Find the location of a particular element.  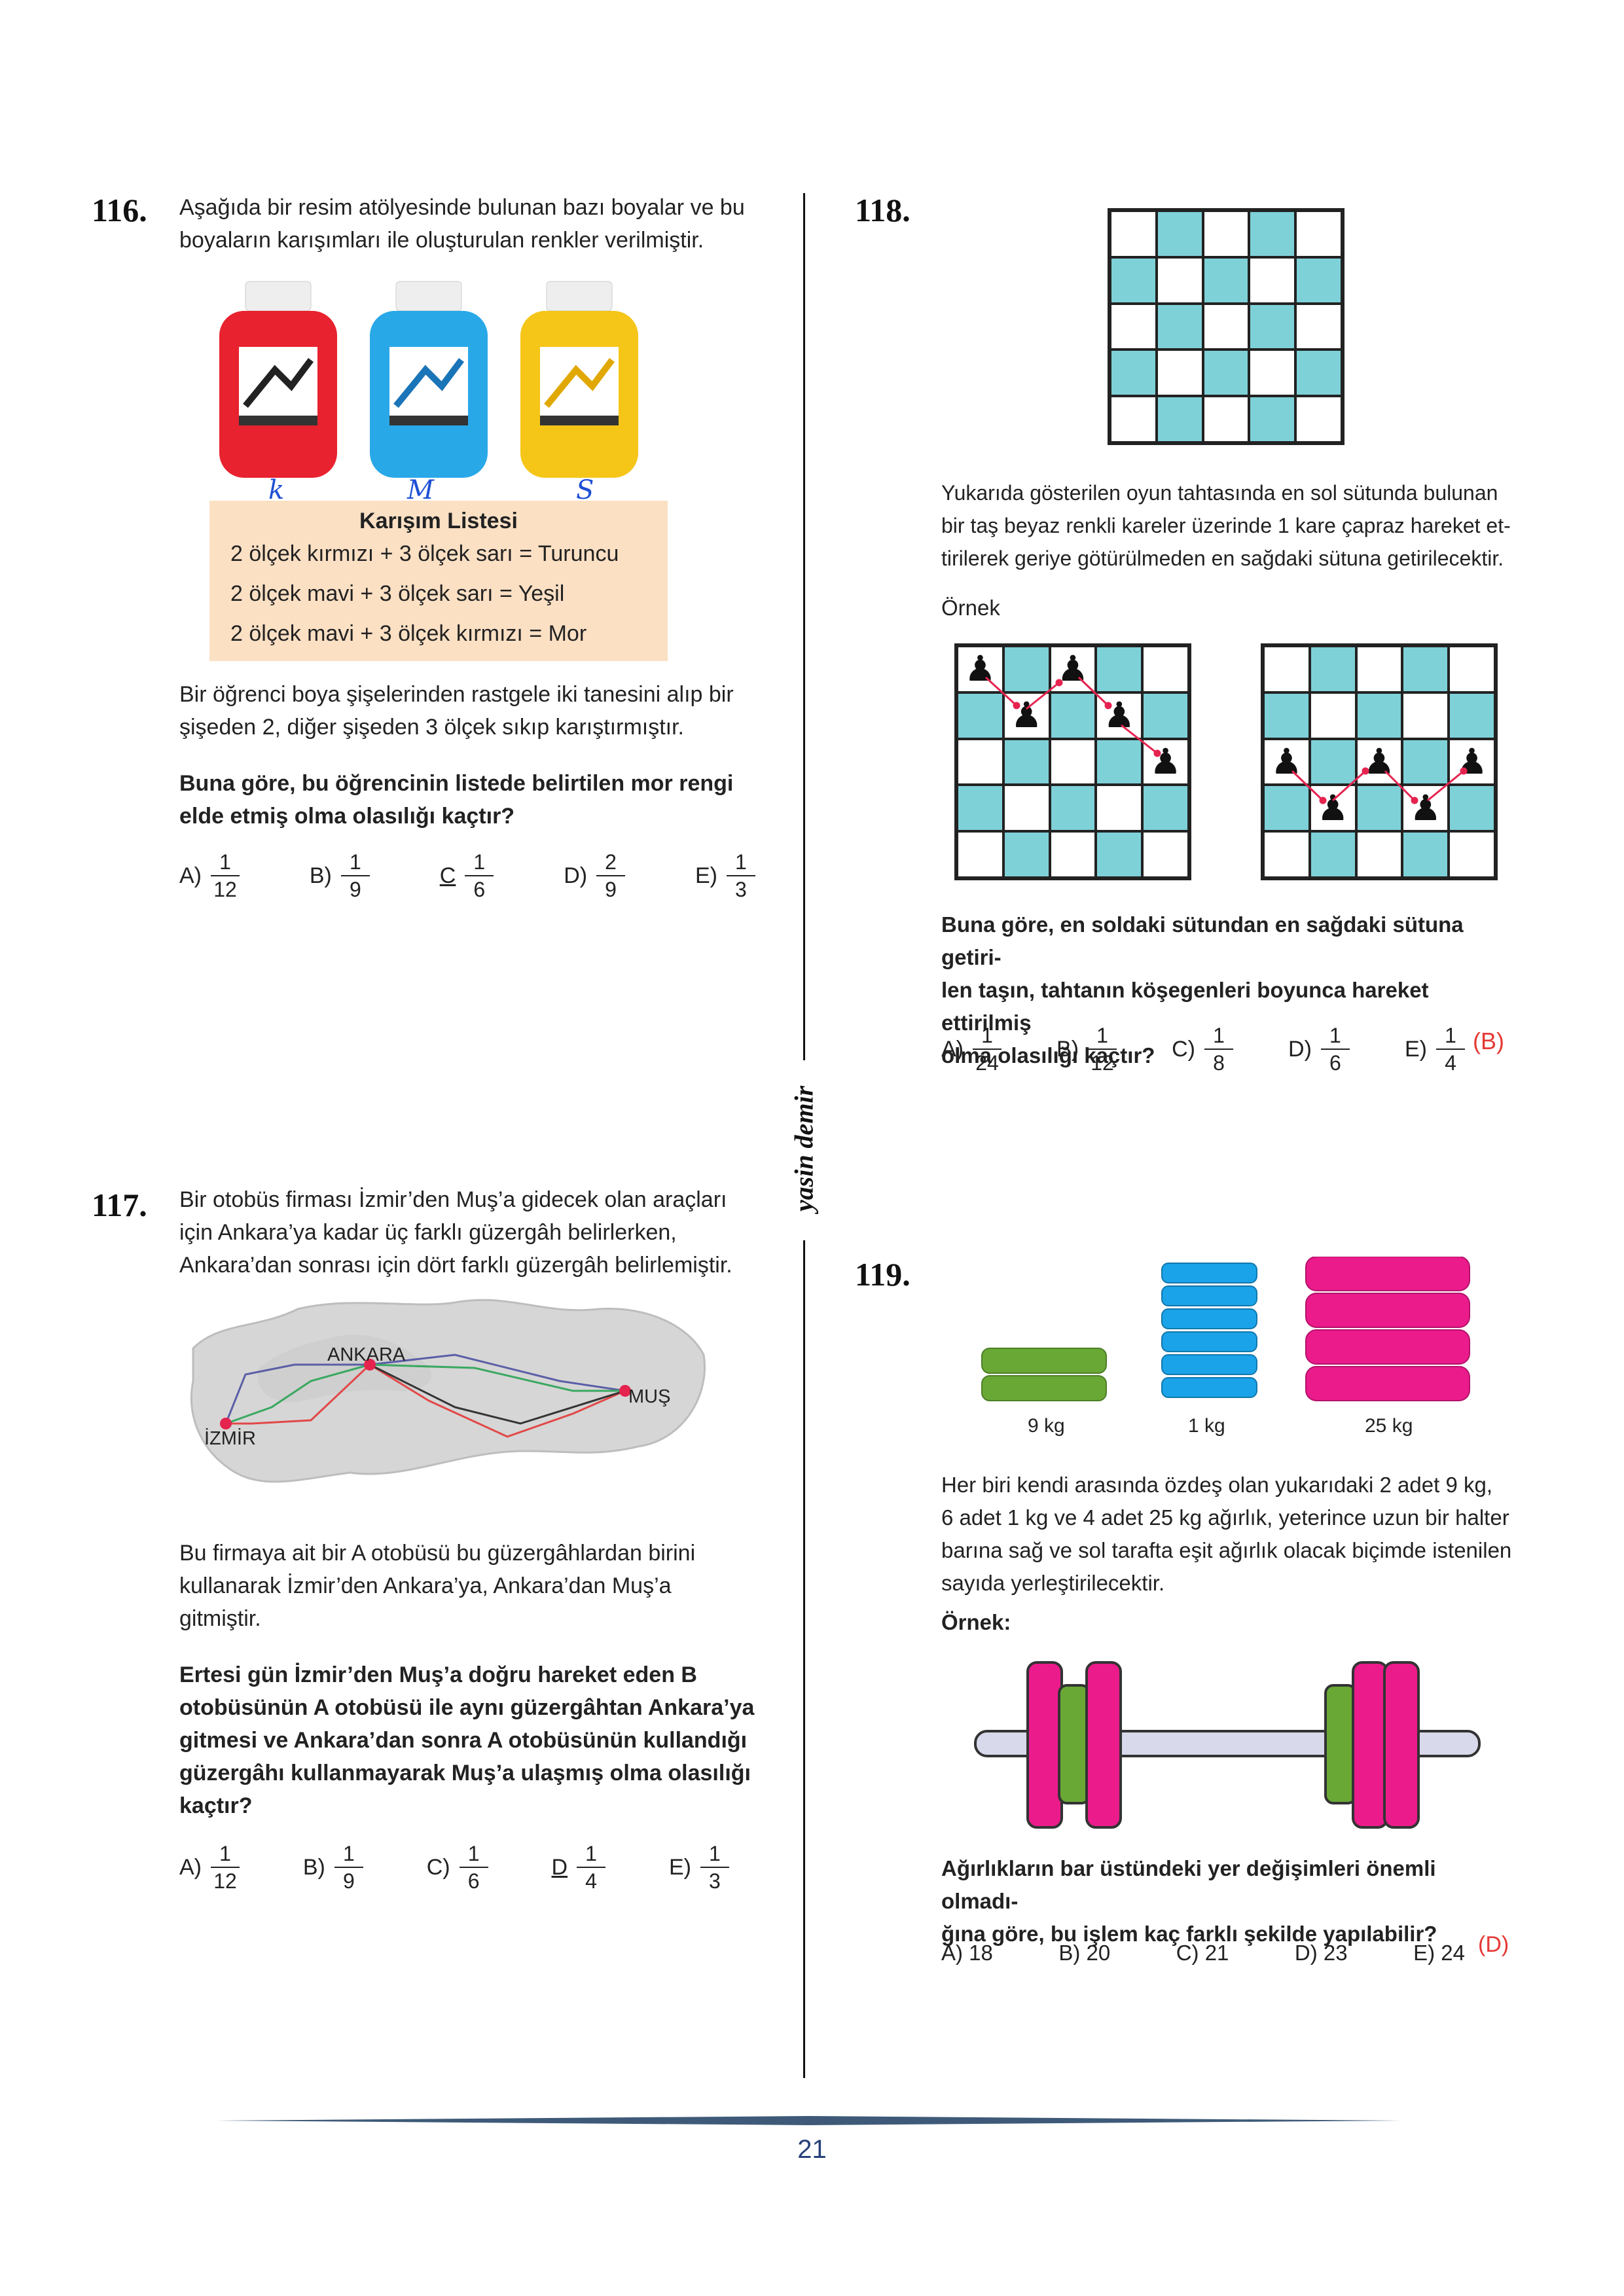

q118-example-label: Örnek is located at coordinates (970, 608).